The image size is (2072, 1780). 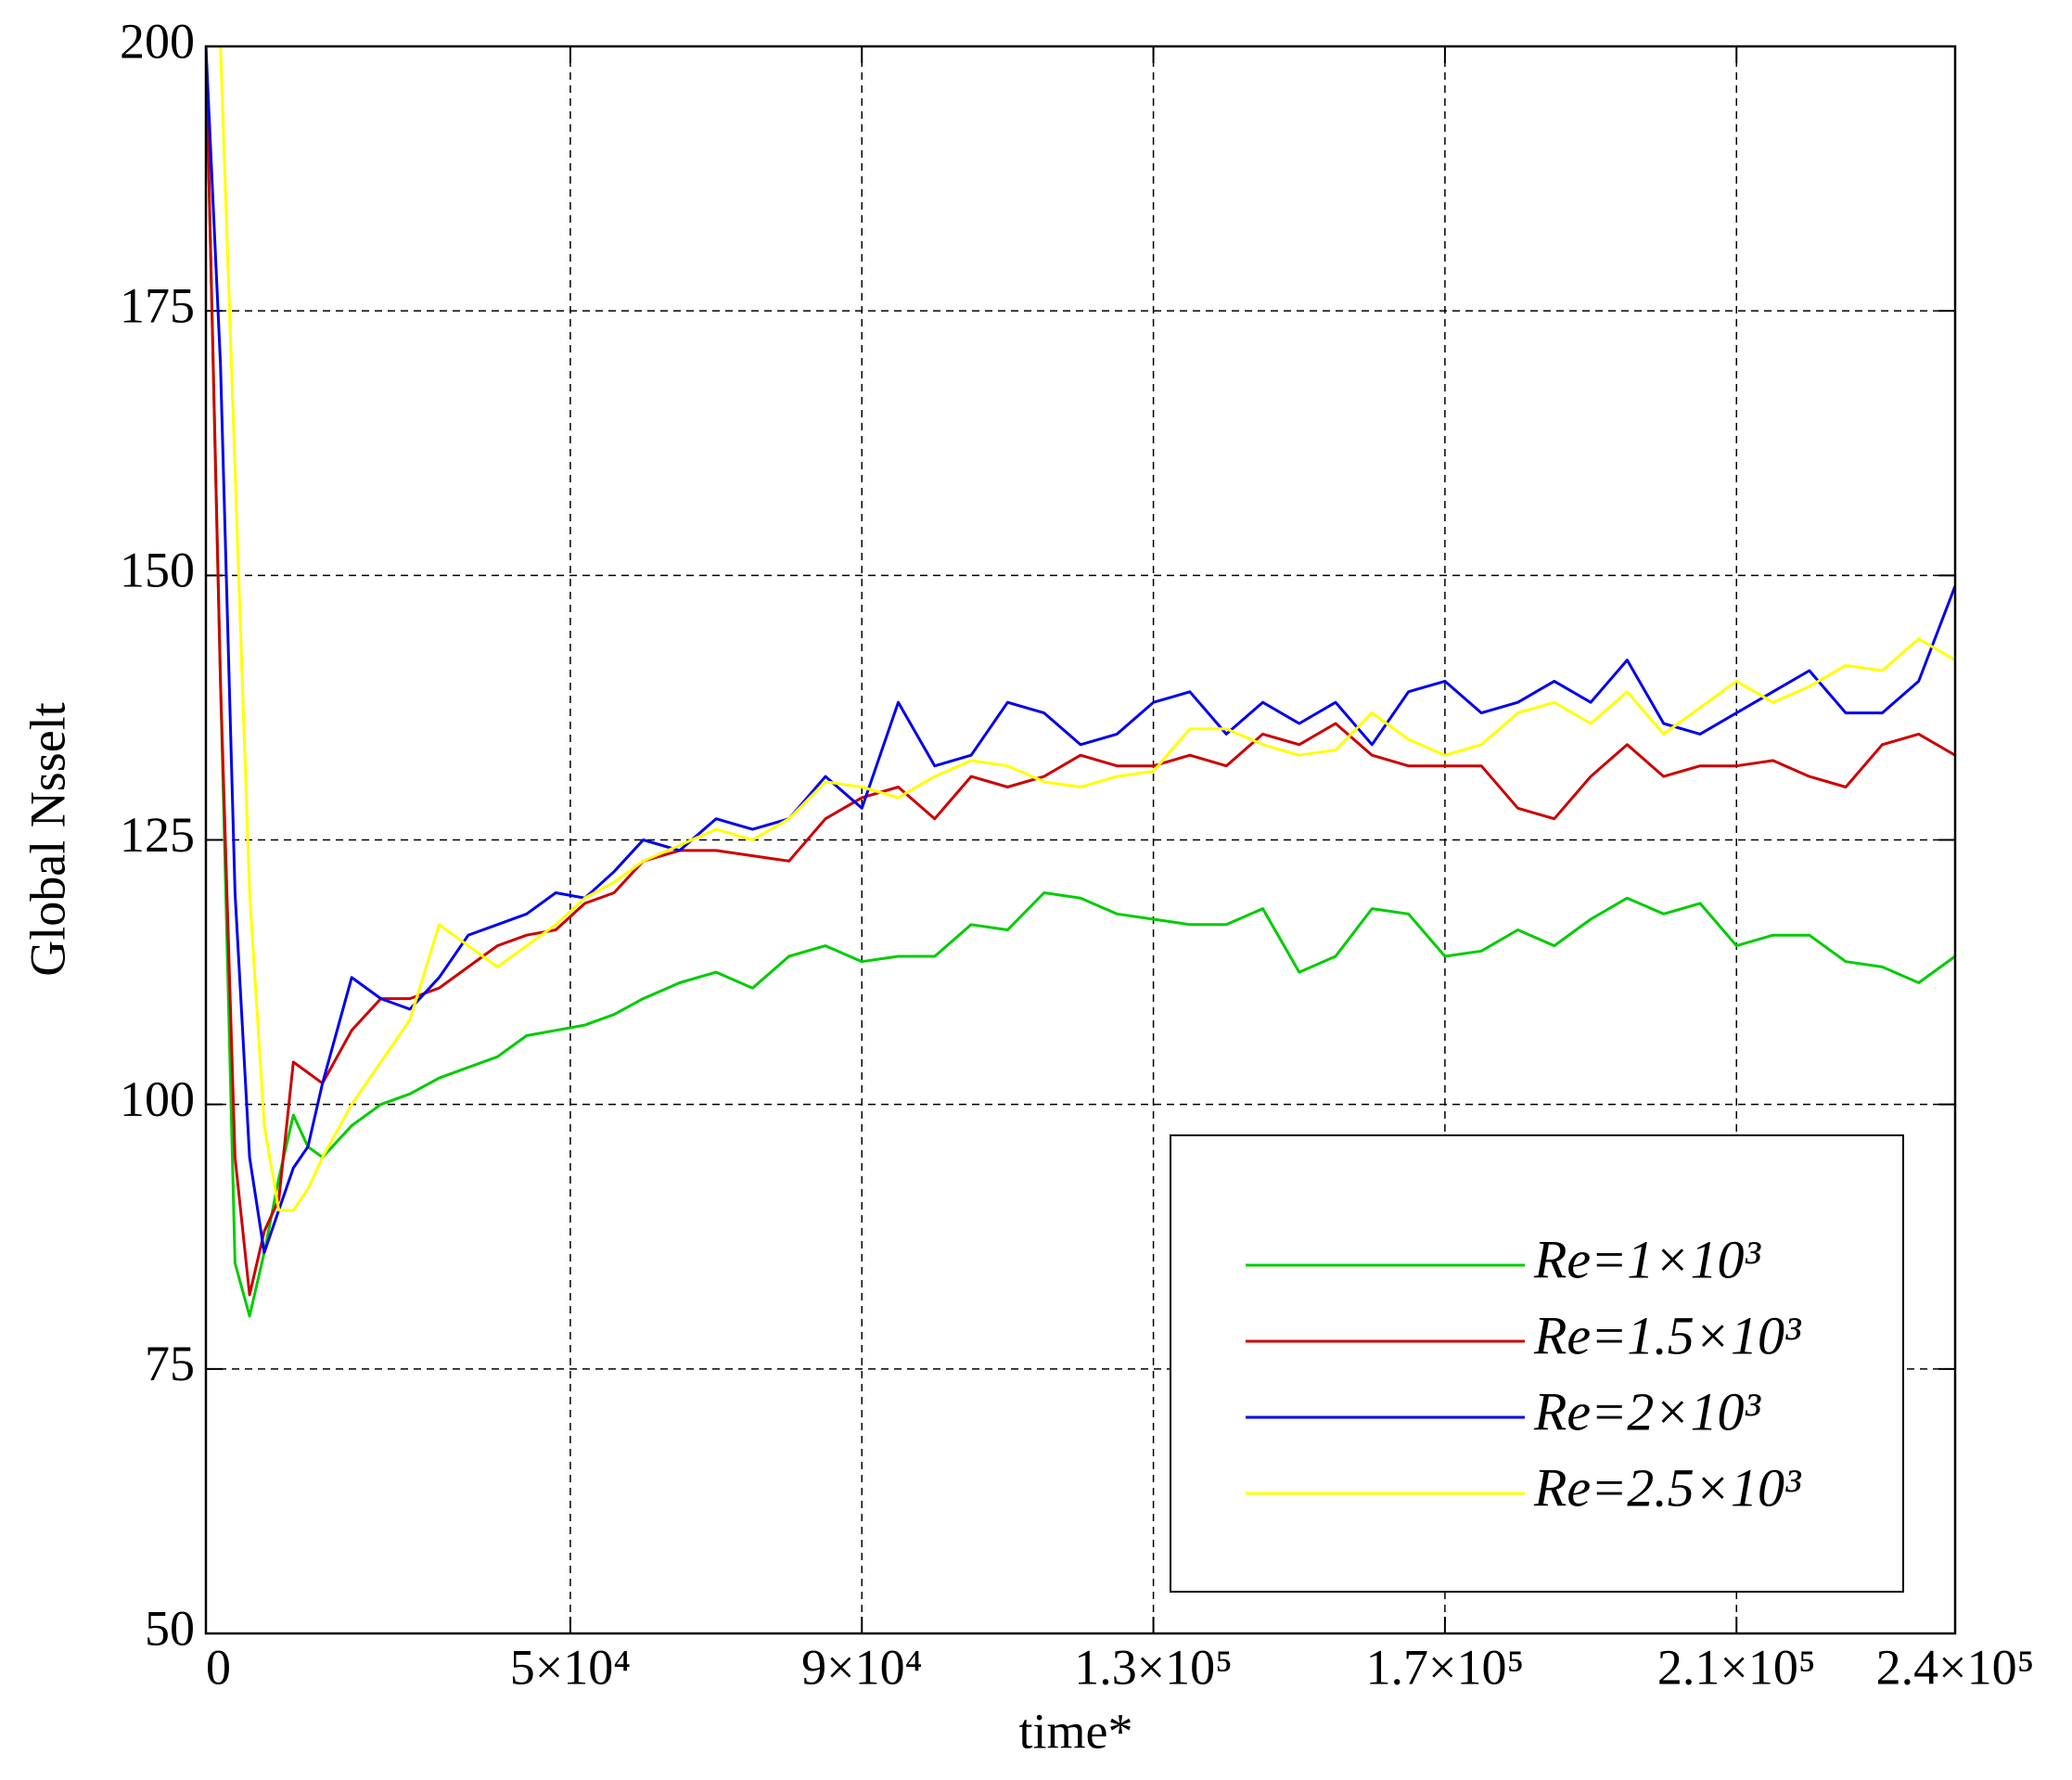 I want to click on legend-box, so click(x=1537, y=1363).